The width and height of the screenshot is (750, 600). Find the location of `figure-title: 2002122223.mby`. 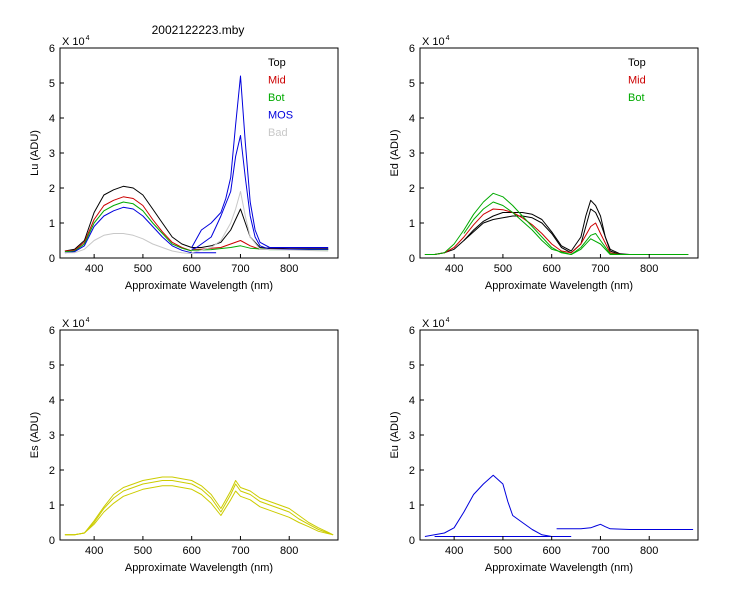

figure-title: 2002122223.mby is located at coordinates (198, 30).